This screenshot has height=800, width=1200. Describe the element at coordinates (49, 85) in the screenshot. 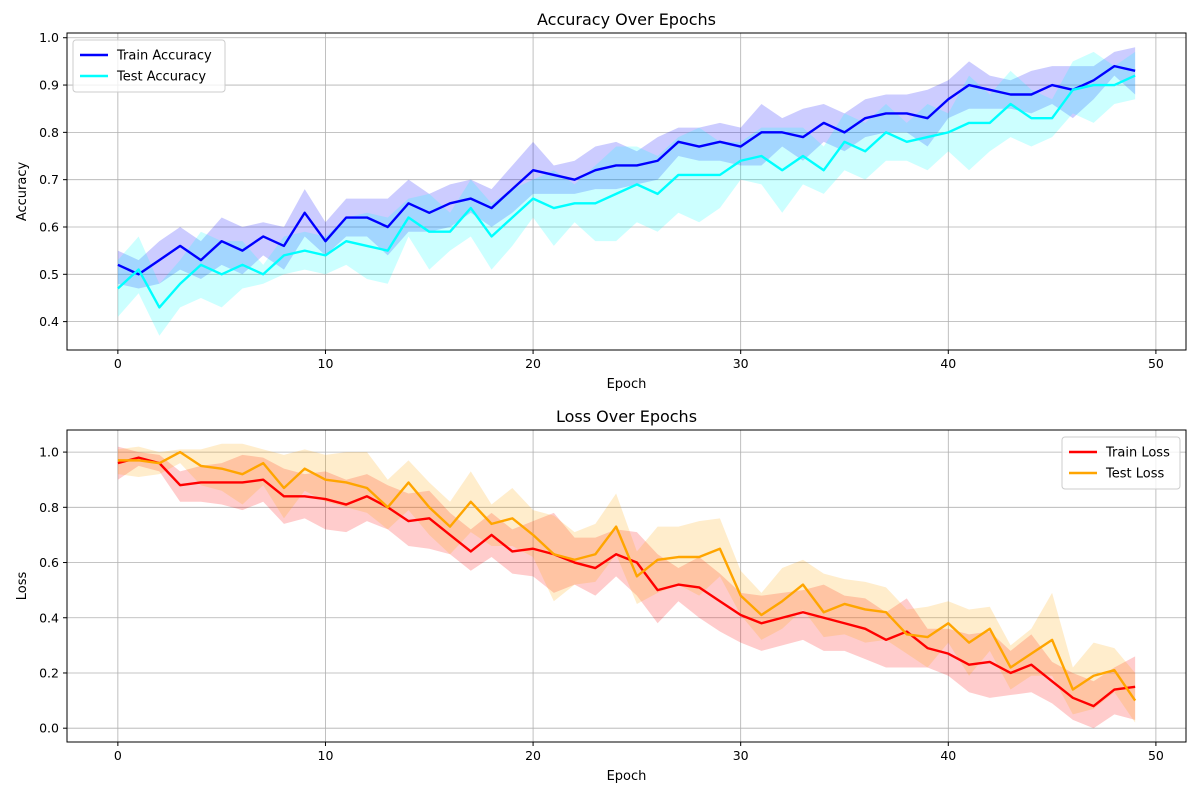

I see `y-tick-label: 0.9` at that location.